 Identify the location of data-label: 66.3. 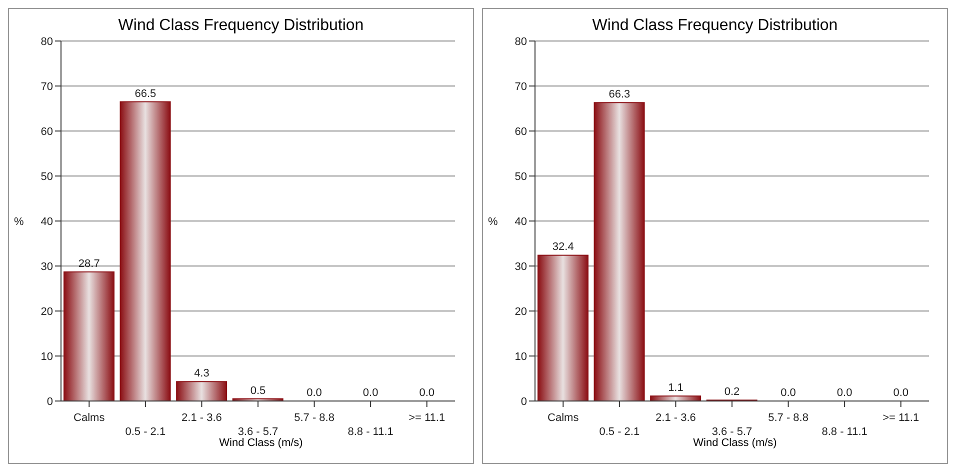
(619, 94).